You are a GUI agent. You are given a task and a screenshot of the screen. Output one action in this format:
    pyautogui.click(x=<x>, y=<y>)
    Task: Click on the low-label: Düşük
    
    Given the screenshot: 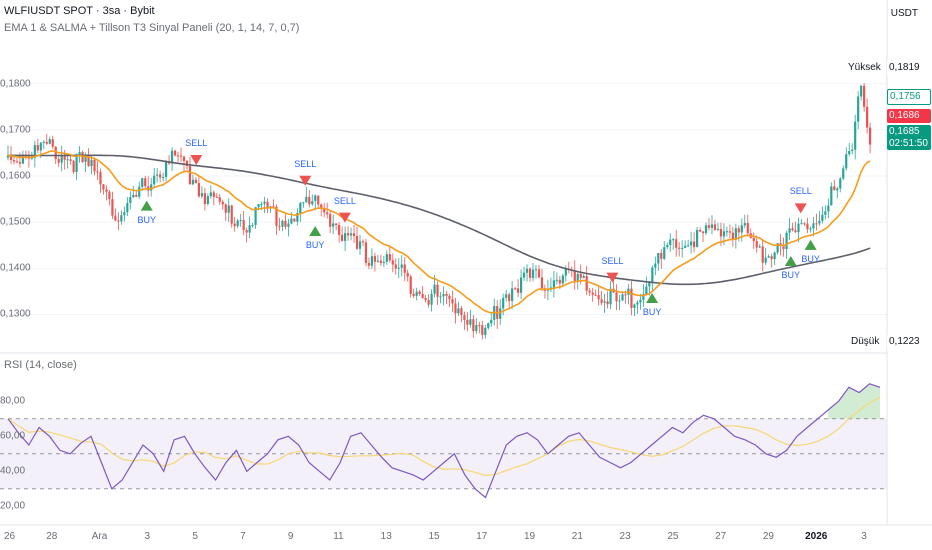 What is the action you would take?
    pyautogui.click(x=865, y=342)
    